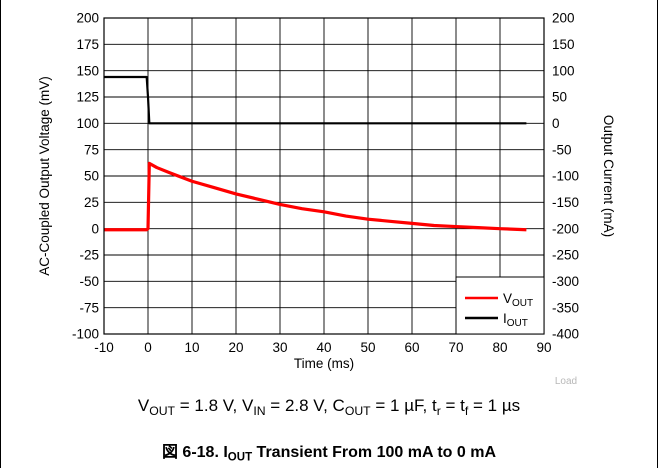 The height and width of the screenshot is (468, 658). Describe the element at coordinates (87, 18) in the screenshot. I see `y-tick-label: 200` at that location.